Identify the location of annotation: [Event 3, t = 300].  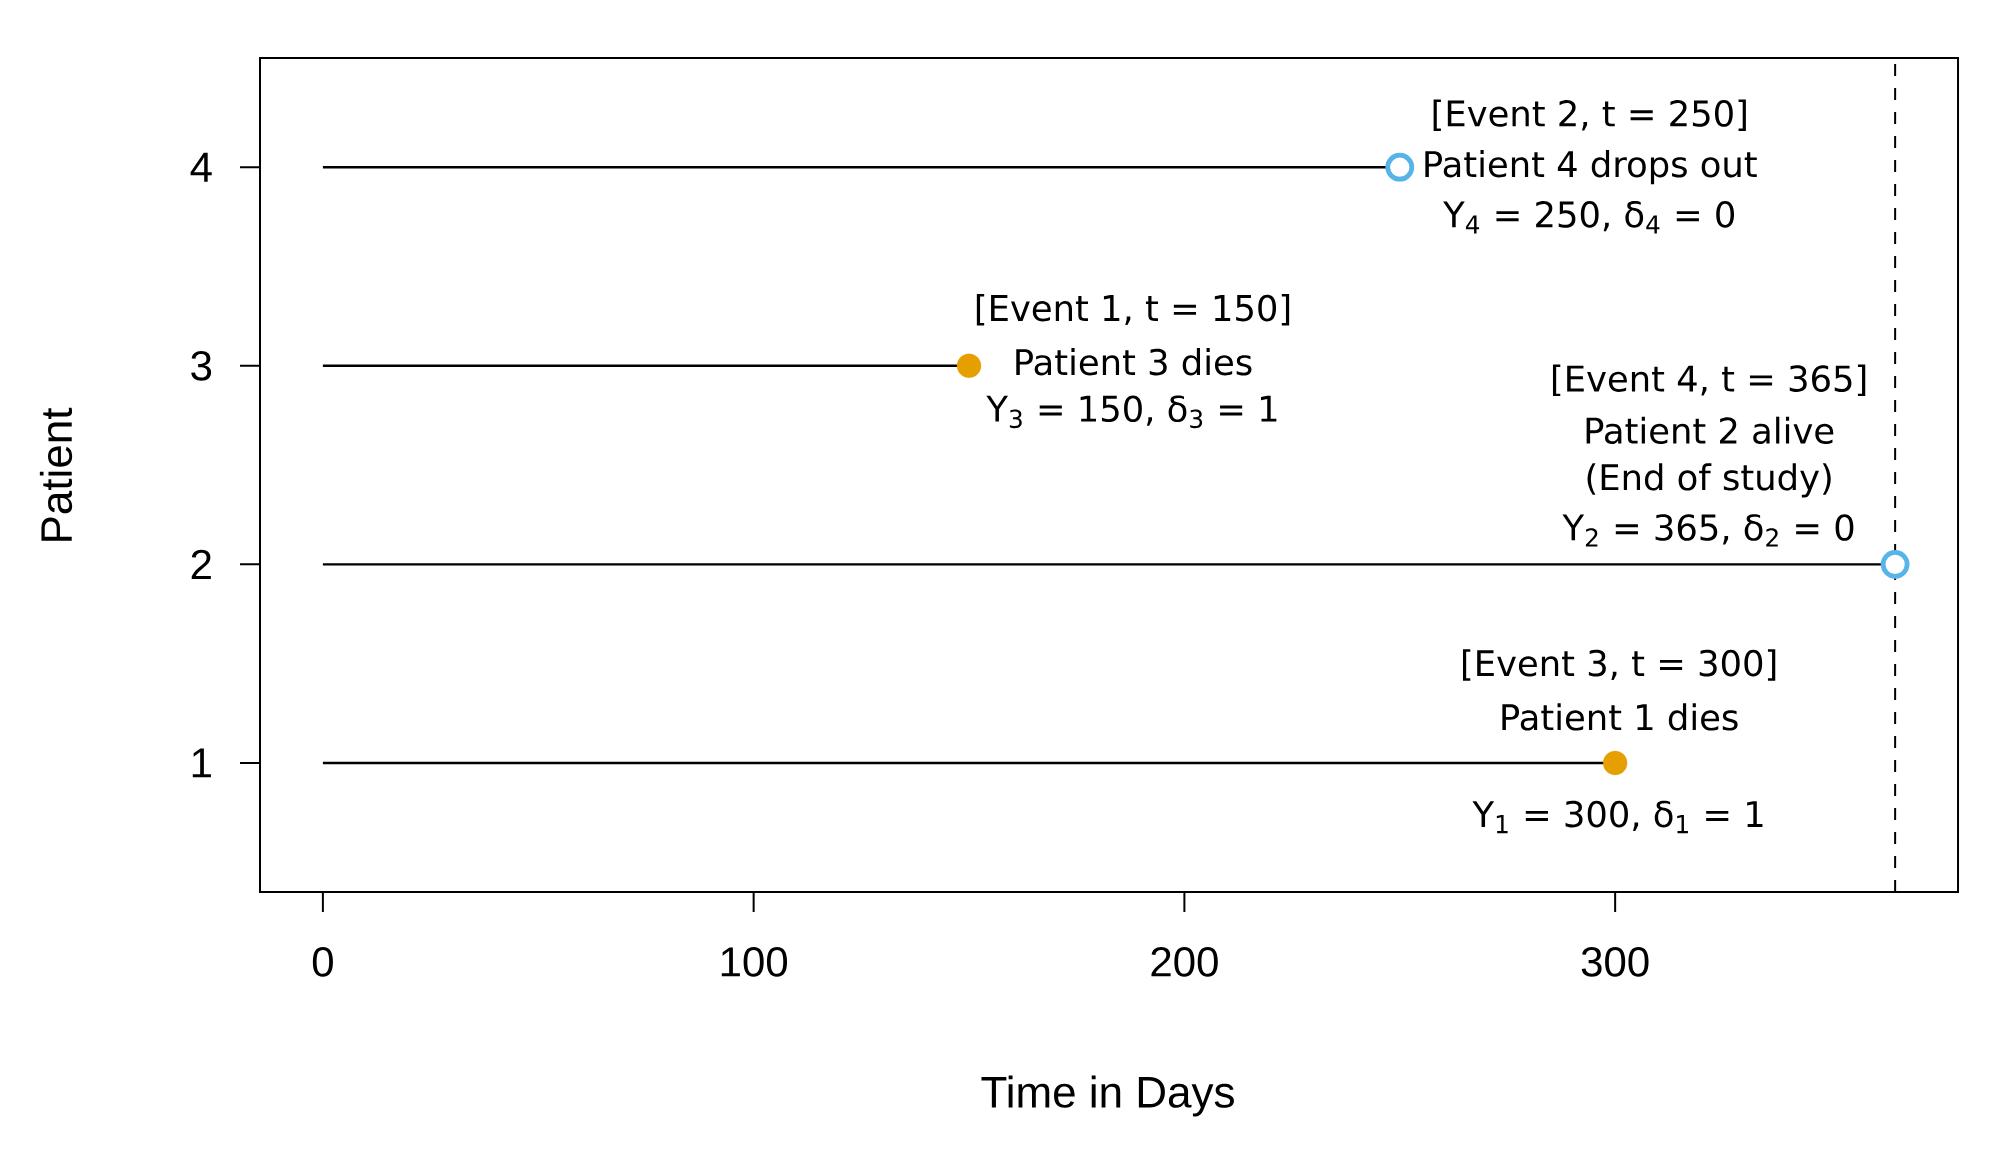
(1619, 665).